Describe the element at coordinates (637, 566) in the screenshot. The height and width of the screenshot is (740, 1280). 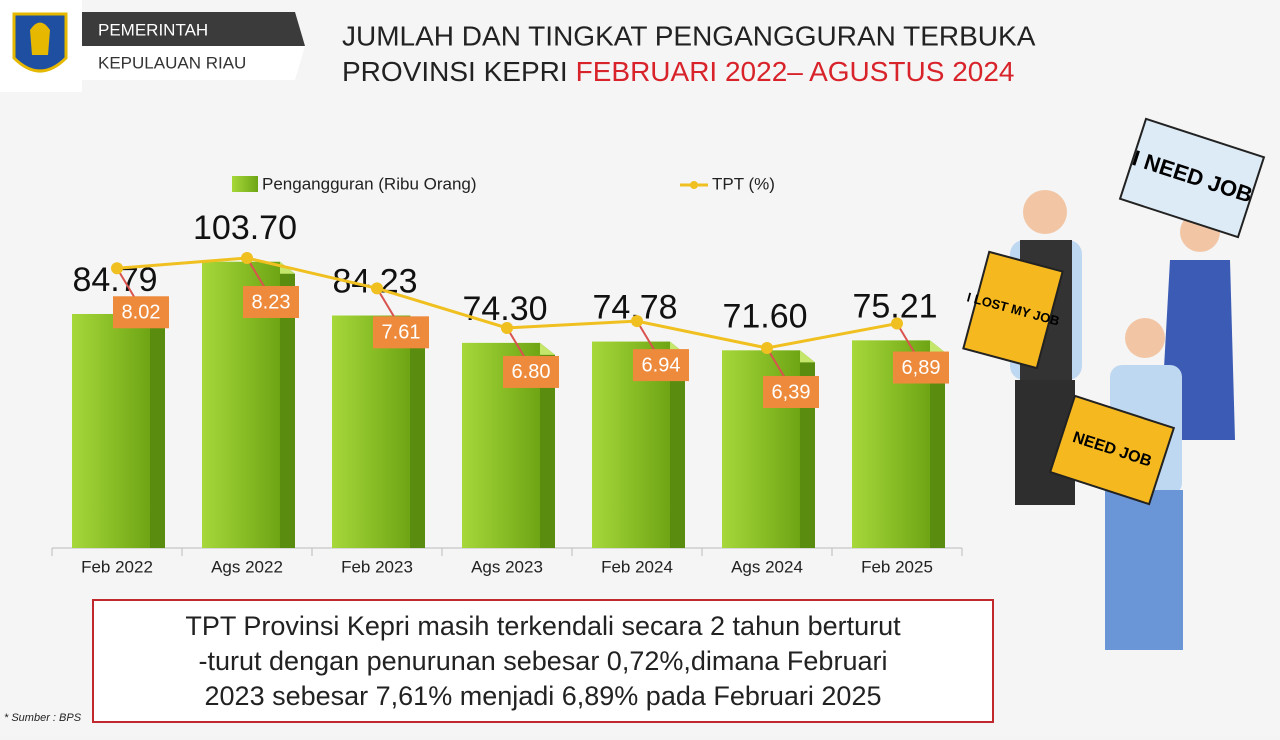
I see `x-tick-label: Feb 2024` at that location.